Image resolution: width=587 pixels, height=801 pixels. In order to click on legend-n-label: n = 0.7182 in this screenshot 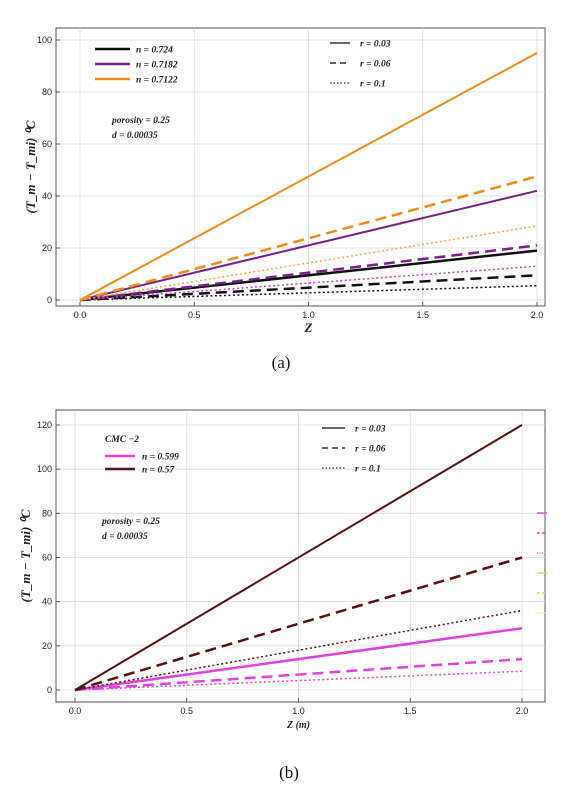, I will do `click(157, 66)`.